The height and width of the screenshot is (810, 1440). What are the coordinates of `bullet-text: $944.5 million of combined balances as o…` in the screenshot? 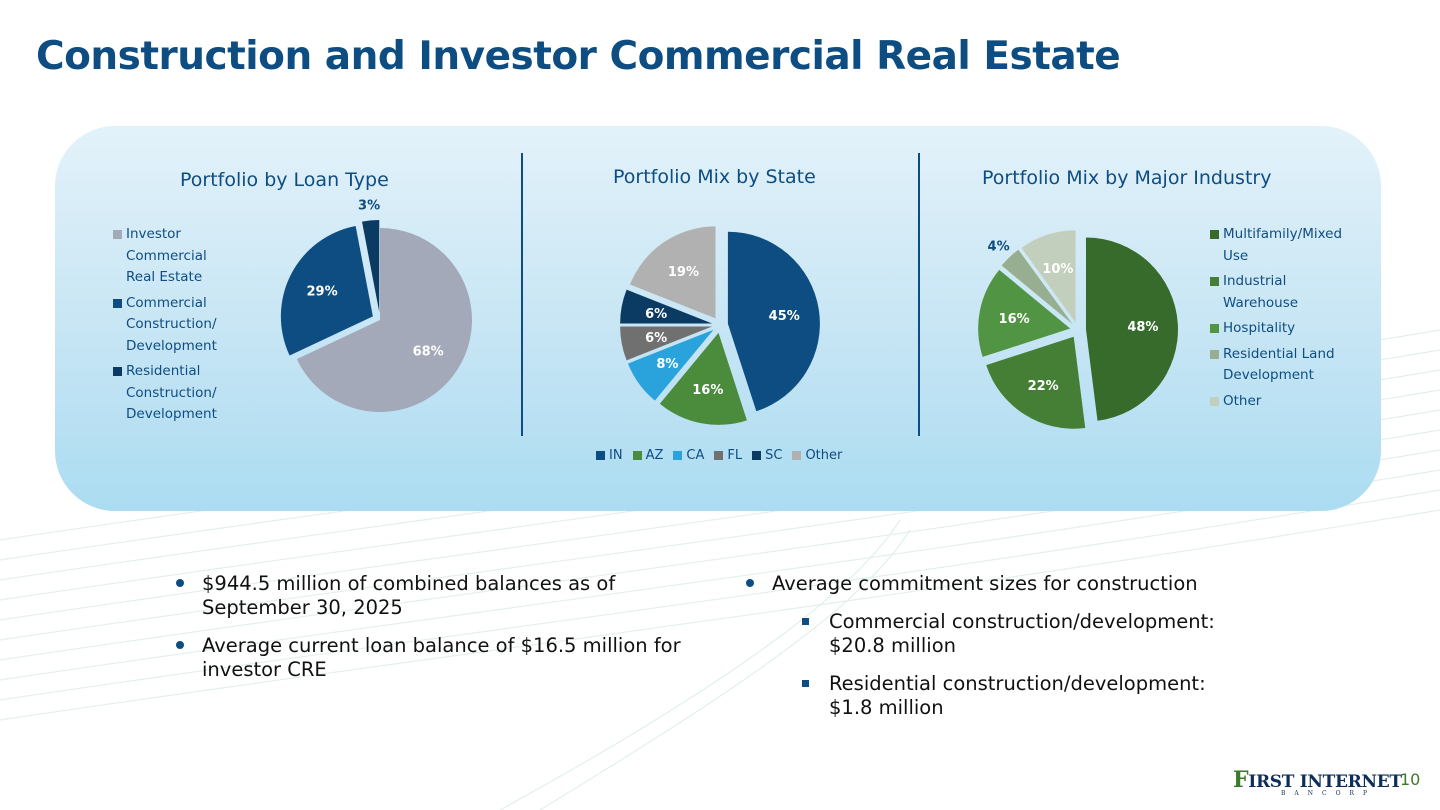 It's located at (409, 595).